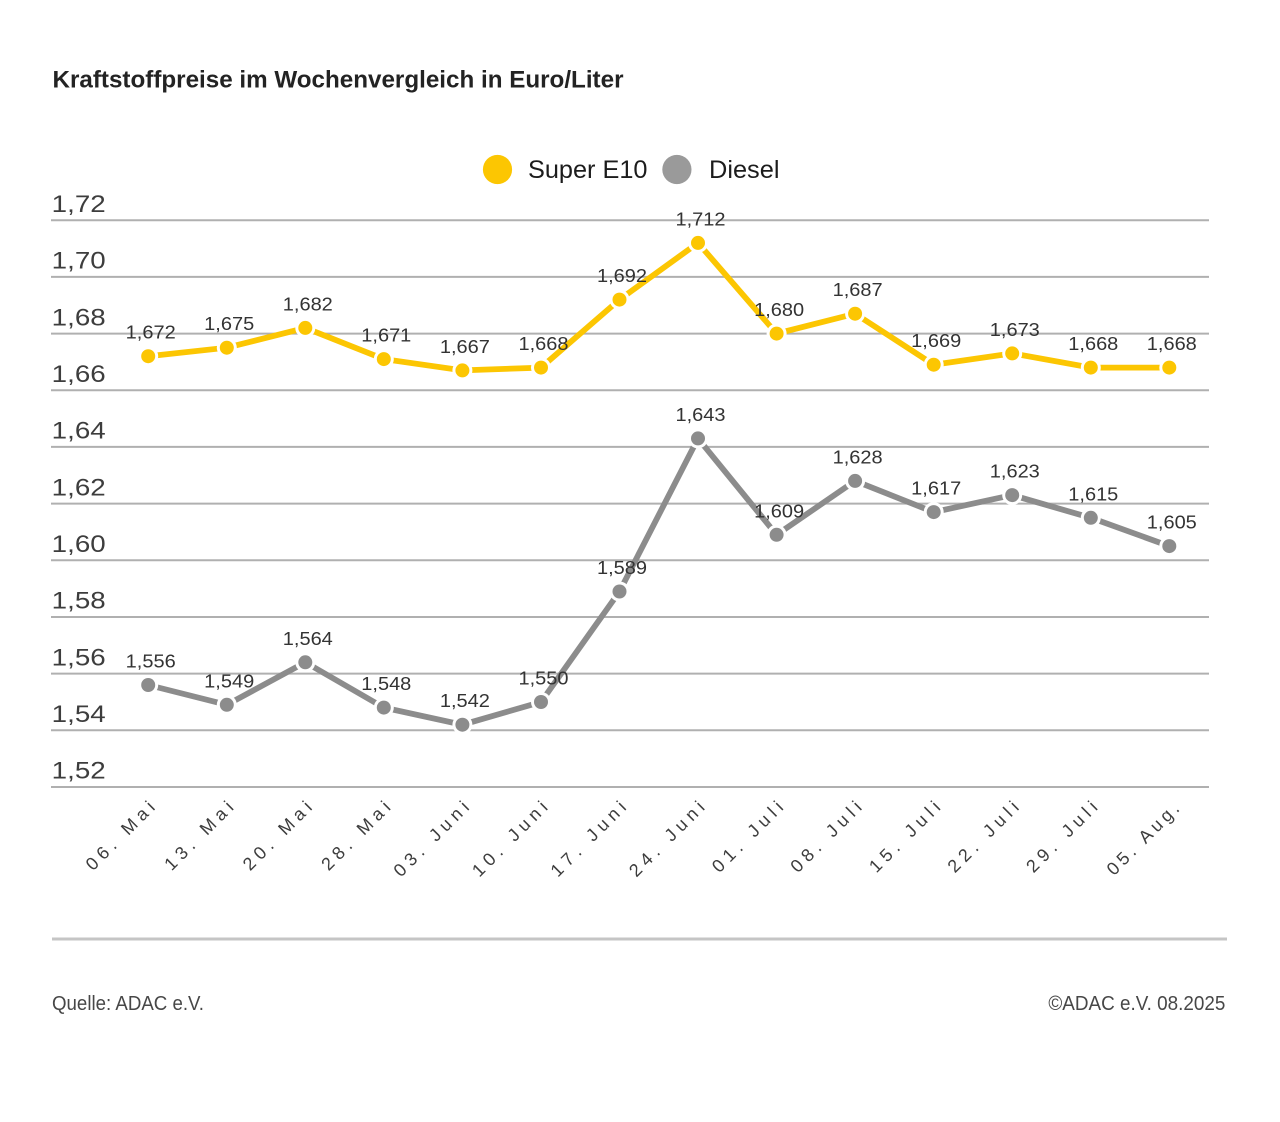 This screenshot has height=1122, width=1280. I want to click on svg-text: 1,70, so click(79, 261).